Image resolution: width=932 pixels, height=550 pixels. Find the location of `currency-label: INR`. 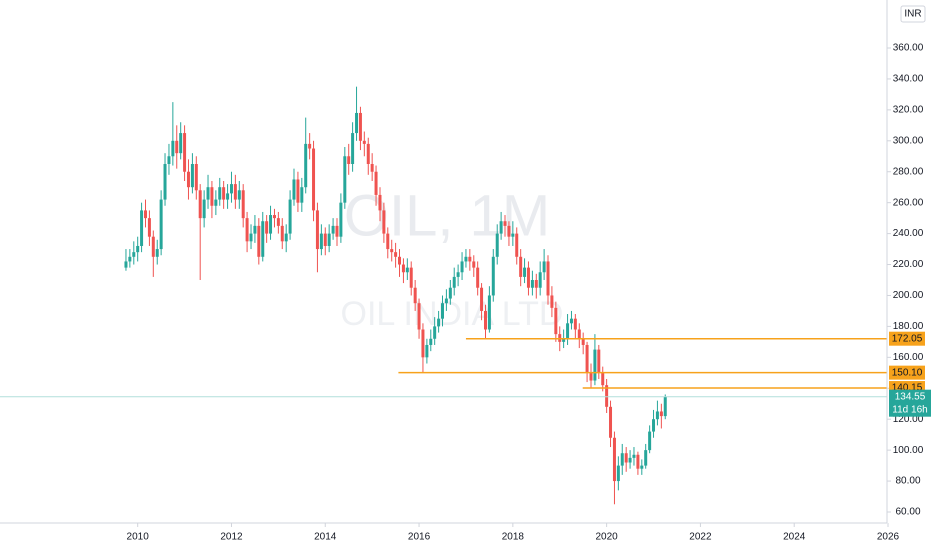

currency-label: INR is located at coordinates (912, 14).